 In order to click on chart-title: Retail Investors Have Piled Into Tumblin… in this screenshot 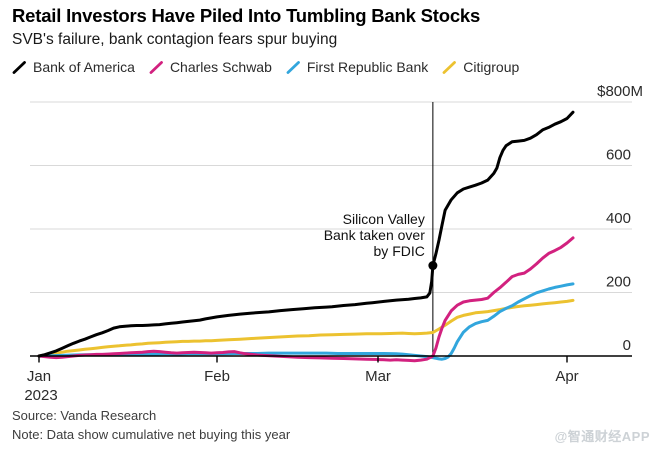, I will do `click(246, 15)`.